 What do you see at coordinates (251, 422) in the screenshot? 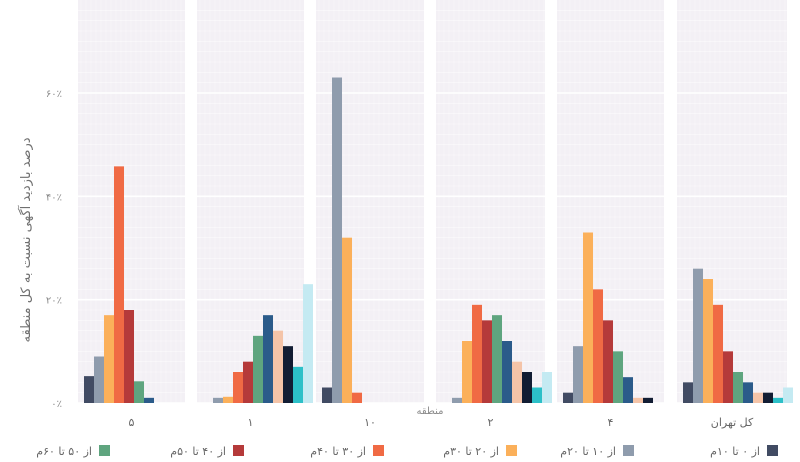
I see `x-category-label: ۱` at bounding box center [251, 422].